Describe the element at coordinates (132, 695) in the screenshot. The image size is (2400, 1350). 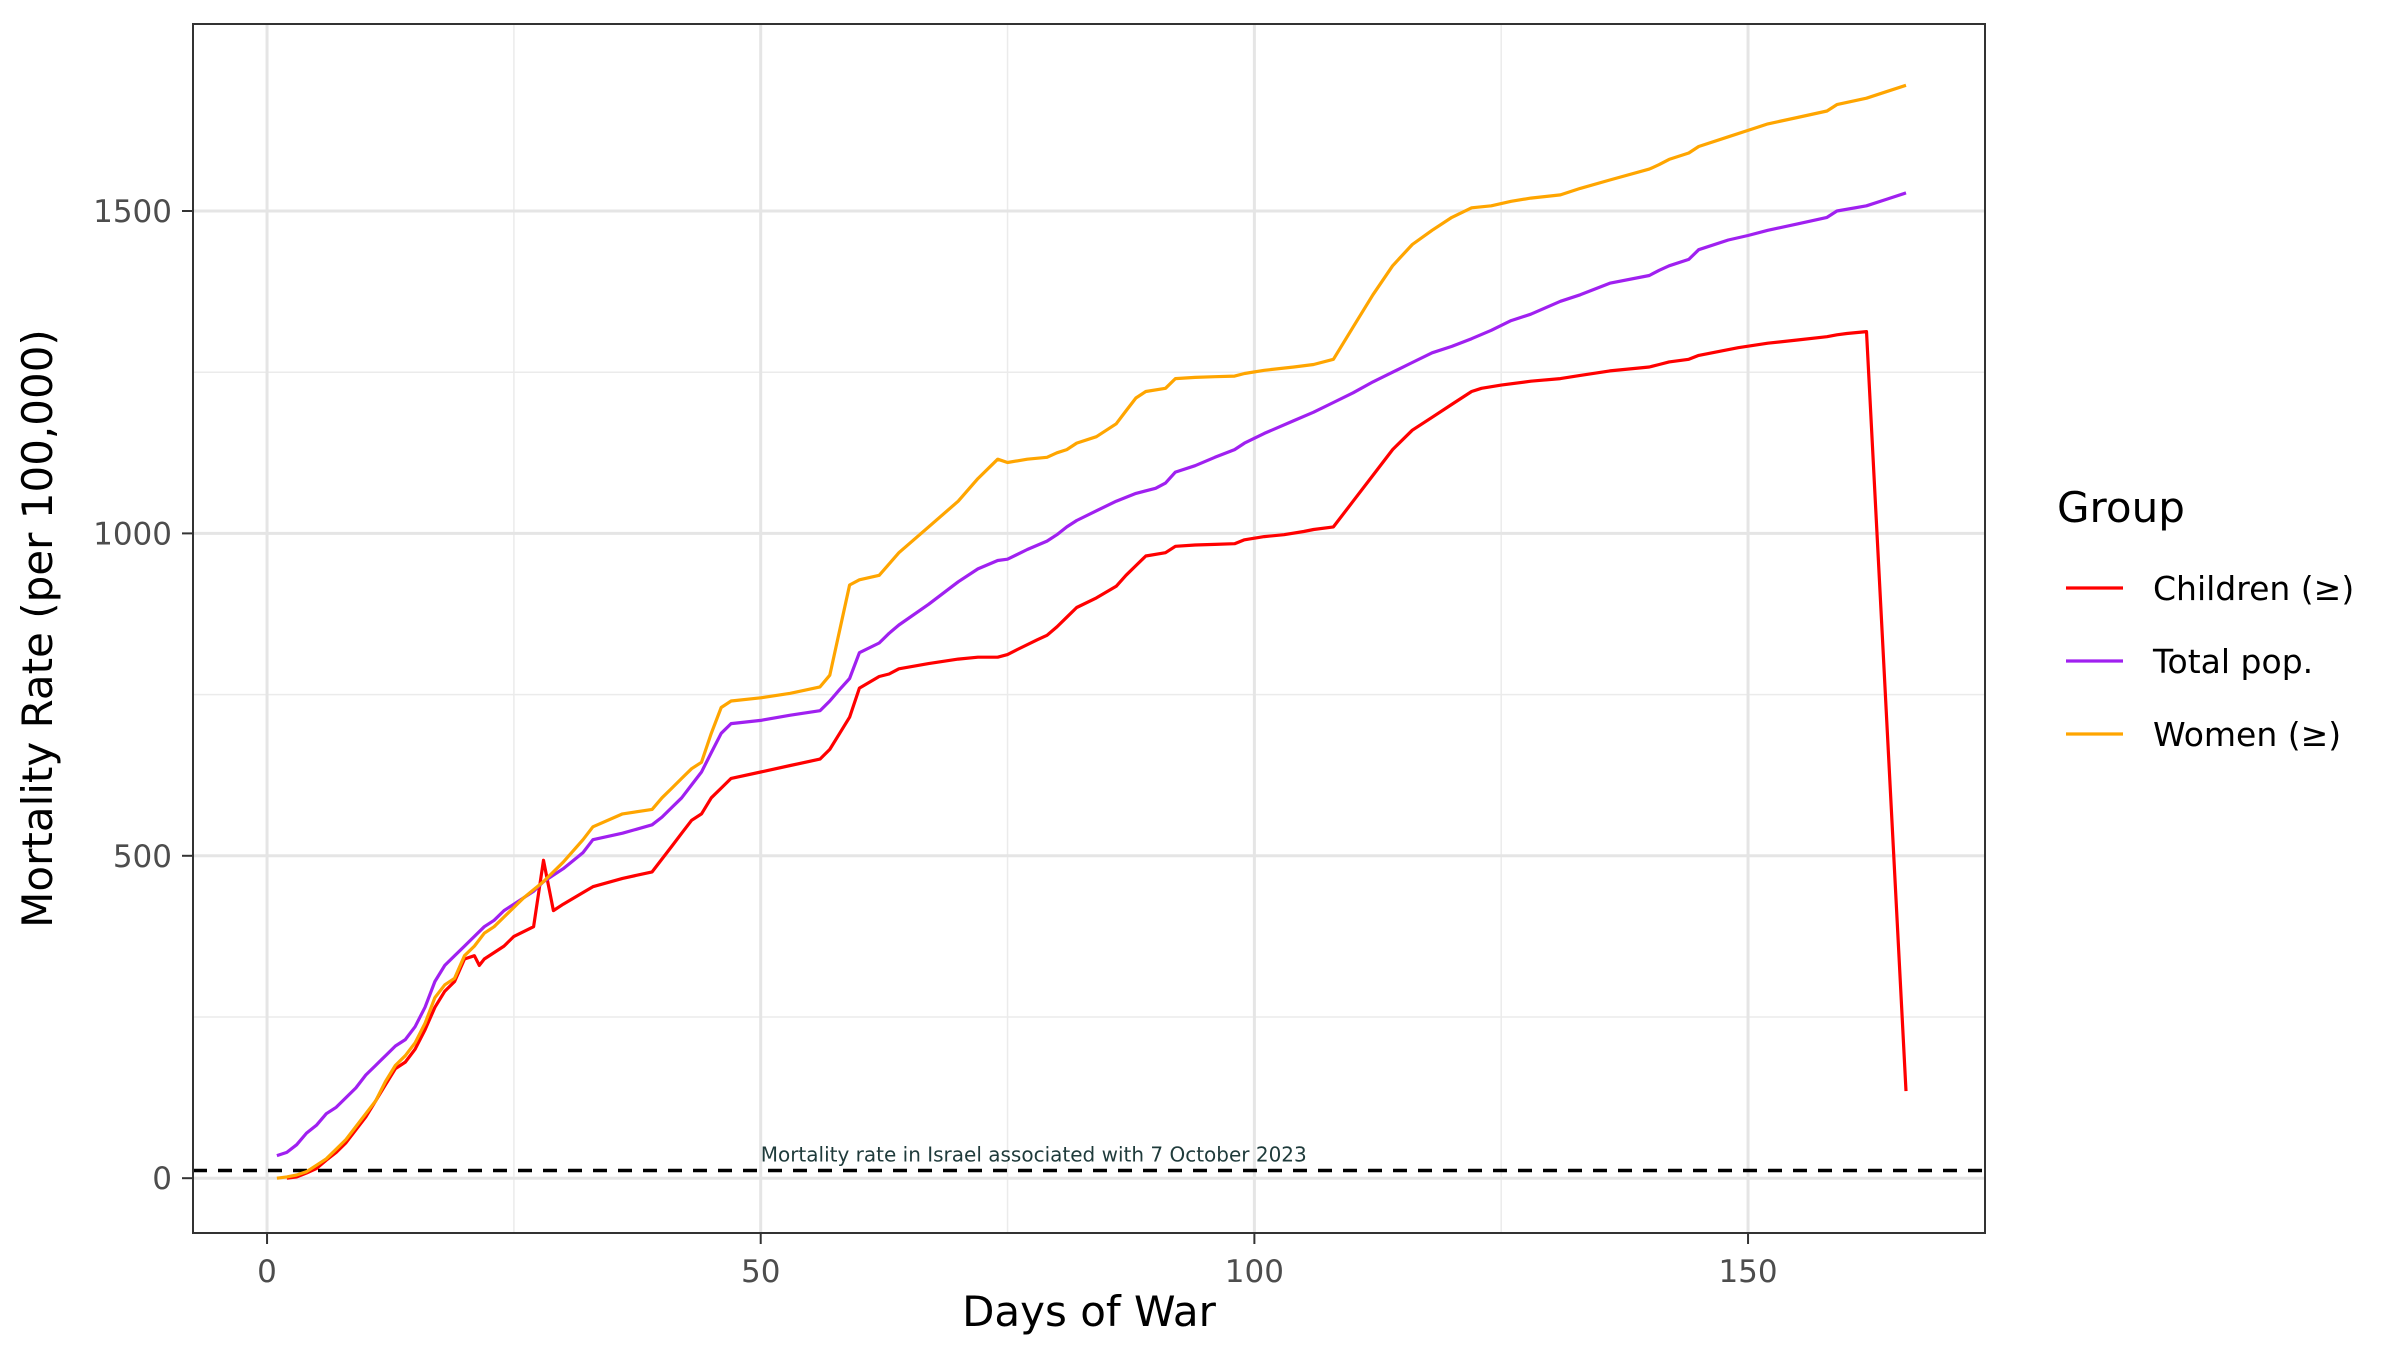
I see `y-tick-labels: 0 500 1000 1500` at that location.